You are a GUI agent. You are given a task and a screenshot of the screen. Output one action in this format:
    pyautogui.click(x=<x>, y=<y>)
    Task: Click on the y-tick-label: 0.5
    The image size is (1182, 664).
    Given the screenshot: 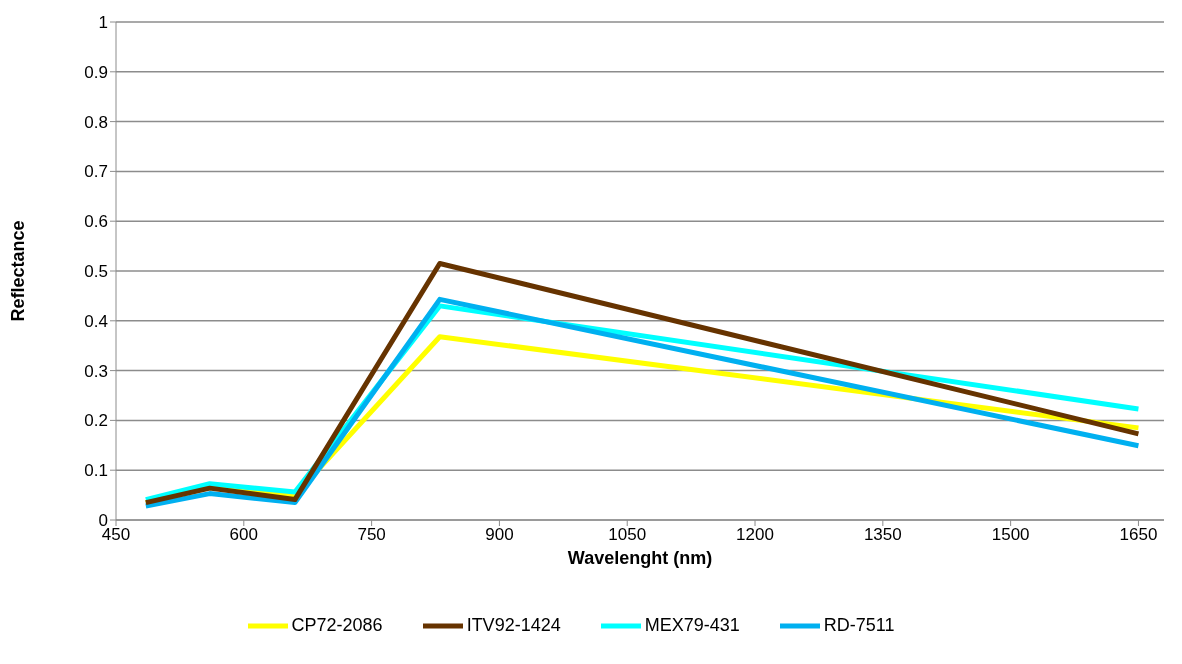 What is the action you would take?
    pyautogui.click(x=96, y=272)
    